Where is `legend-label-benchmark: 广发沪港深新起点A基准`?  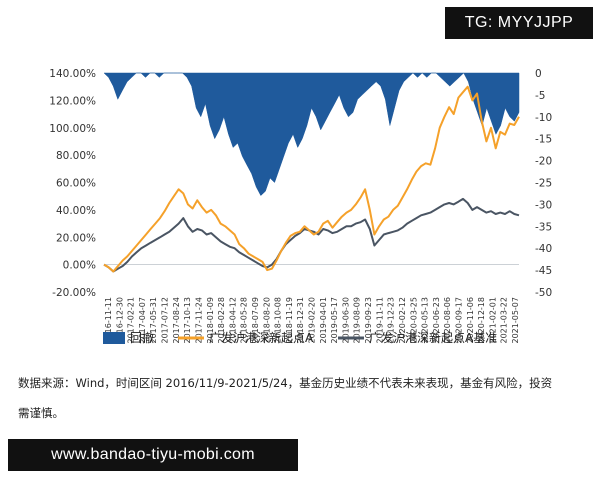
legend-label-benchmark: 广发沪港深新起点A基准 is located at coordinates (433, 337).